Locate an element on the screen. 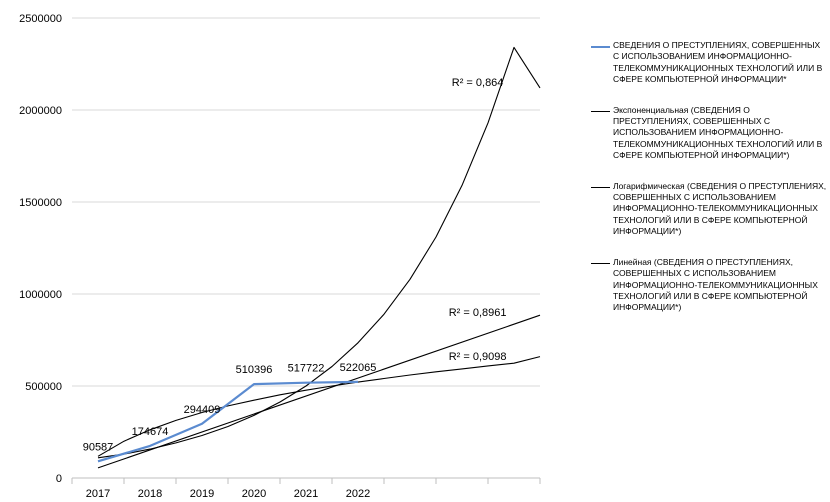 Image resolution: width=830 pixels, height=502 pixels. x-tick-label-3: 2020 is located at coordinates (254, 494).